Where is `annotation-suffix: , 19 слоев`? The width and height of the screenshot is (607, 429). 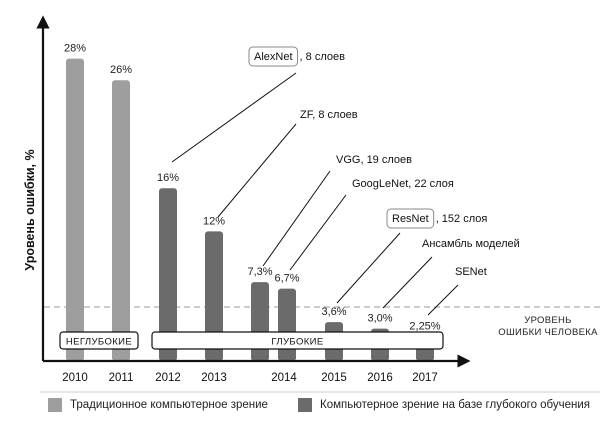
annotation-suffix: , 19 слоев is located at coordinates (386, 160).